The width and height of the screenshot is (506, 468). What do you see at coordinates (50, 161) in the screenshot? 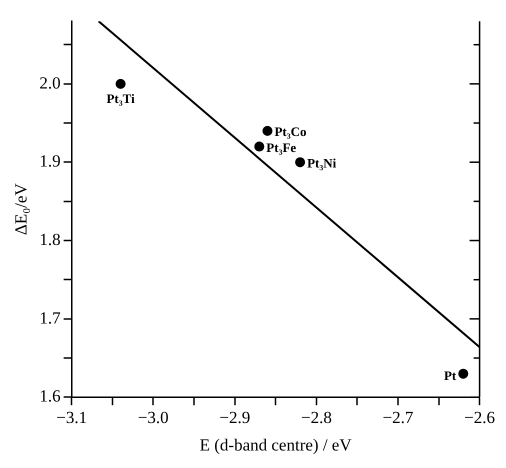
I see `y-tick-label: 1.9` at bounding box center [50, 161].